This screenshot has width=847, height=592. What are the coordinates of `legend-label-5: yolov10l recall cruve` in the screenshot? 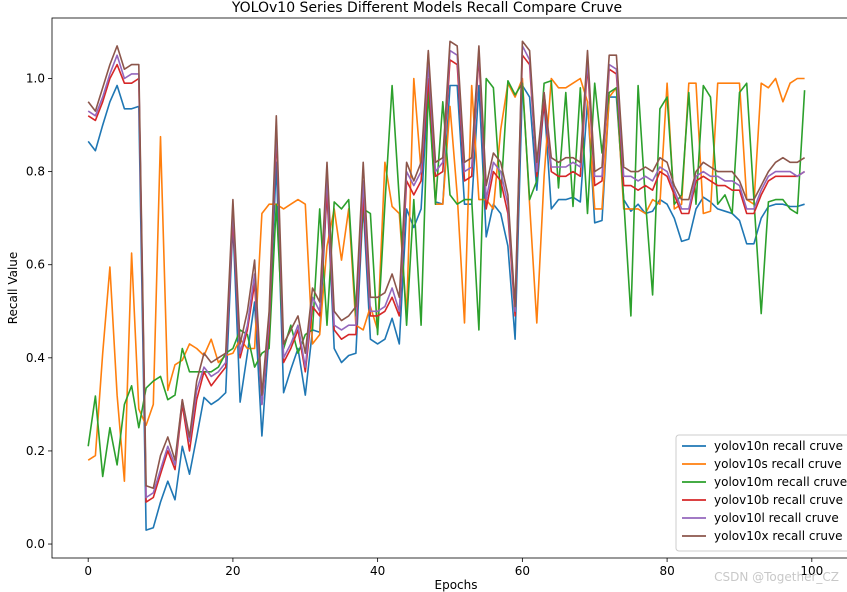 It's located at (776, 518).